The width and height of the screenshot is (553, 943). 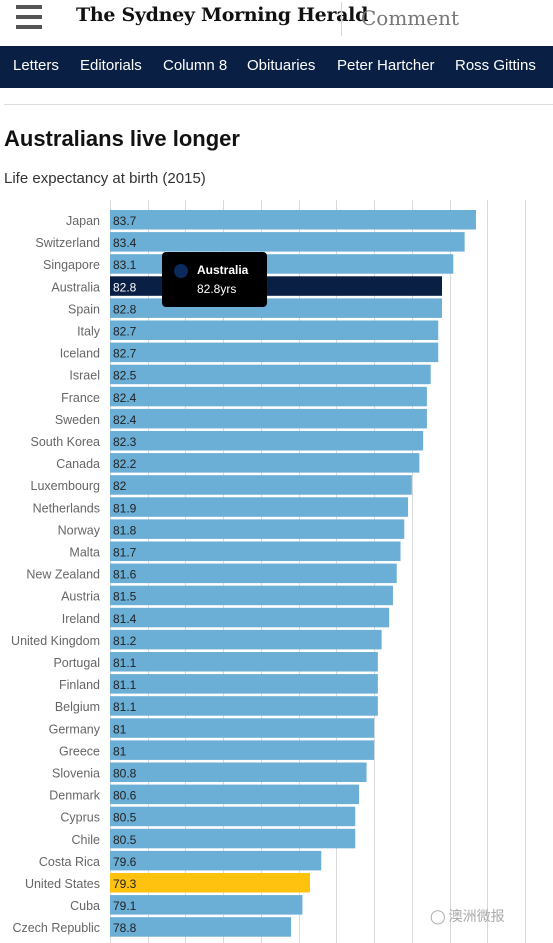 I want to click on bar-slovenia, so click(x=238, y=772).